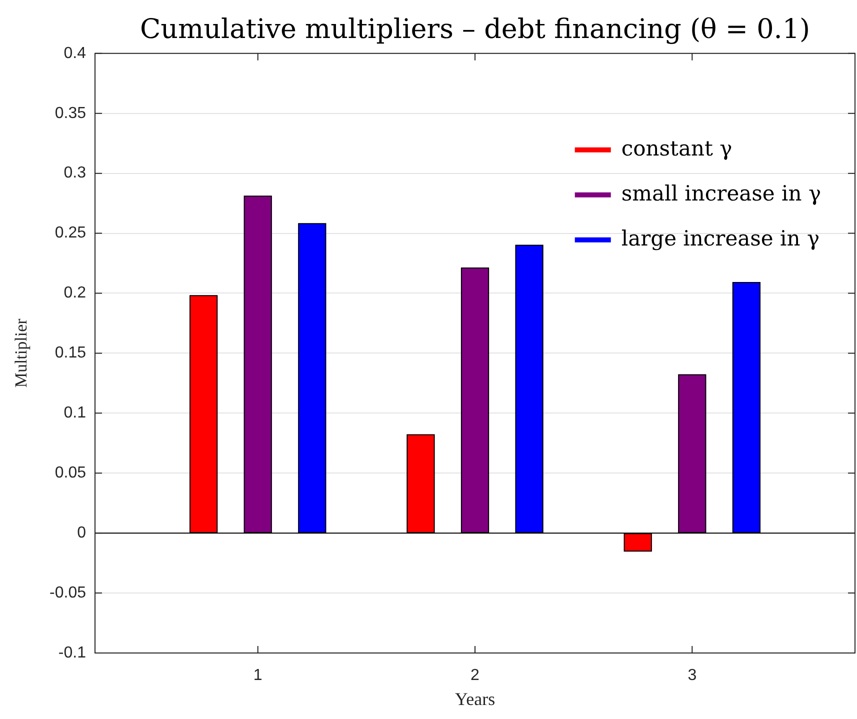  I want to click on y-tick-label: 0.1, so click(75, 413).